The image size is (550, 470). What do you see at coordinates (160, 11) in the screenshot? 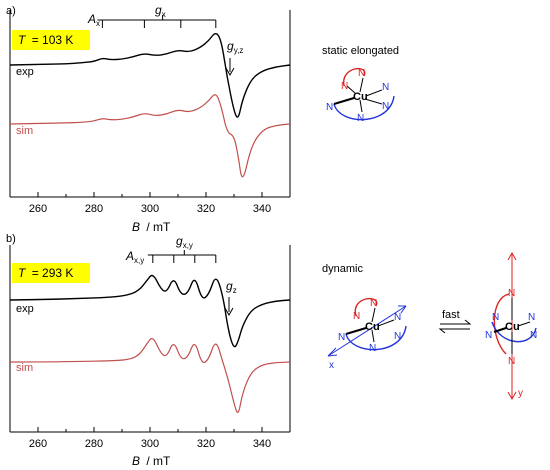
I see `comb-label-a: gx` at bounding box center [160, 11].